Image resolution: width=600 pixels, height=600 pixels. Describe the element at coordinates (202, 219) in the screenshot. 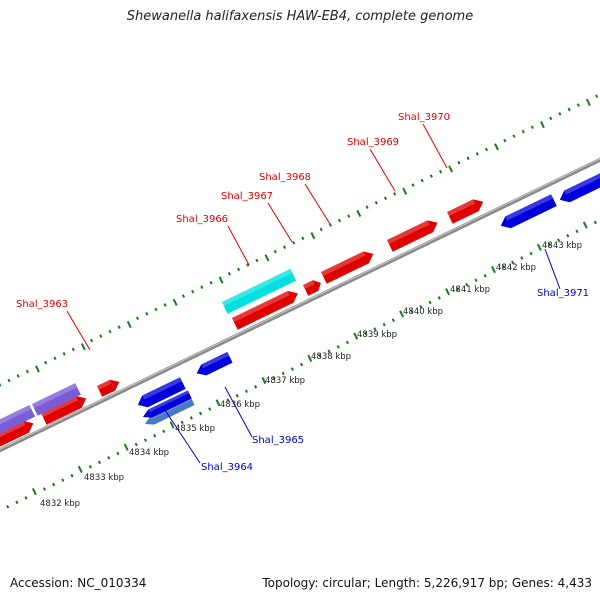

I see `gene-label-shal-3966: Shal_3966` at that location.